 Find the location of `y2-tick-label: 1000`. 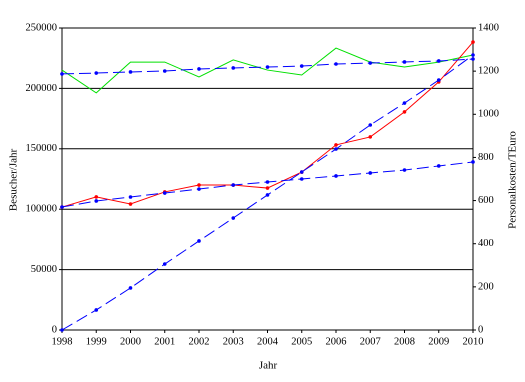

y2-tick-label: 1000 is located at coordinates (488, 114).